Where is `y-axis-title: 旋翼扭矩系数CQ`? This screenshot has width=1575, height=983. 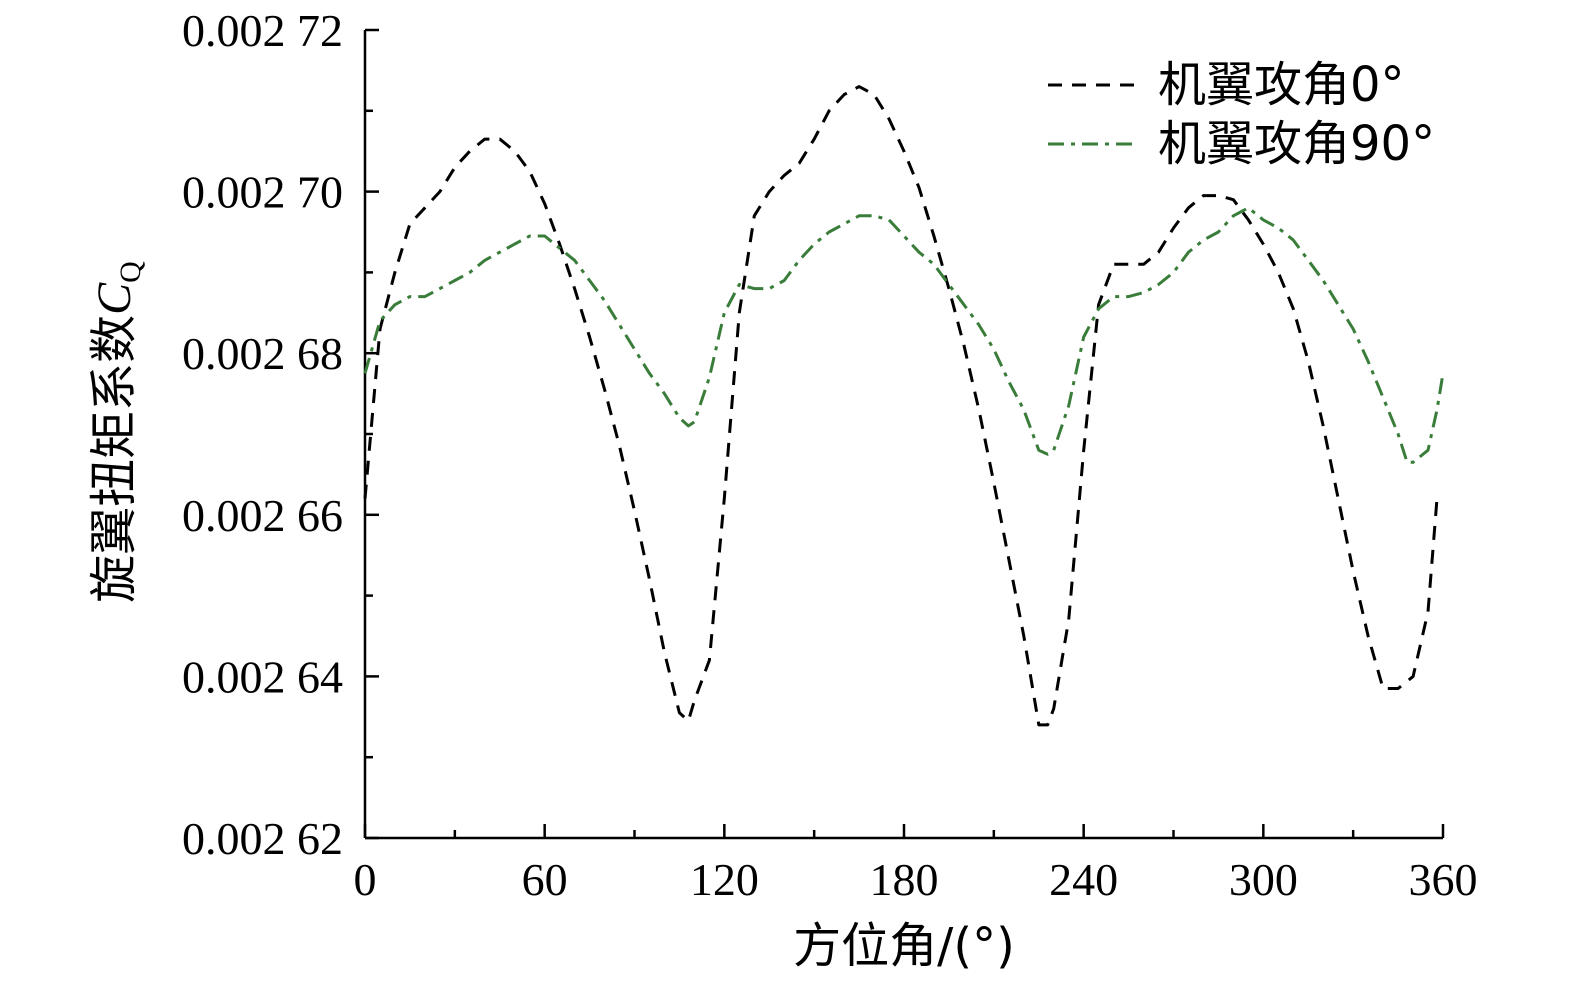 y-axis-title: 旋翼扭矩系数CQ is located at coordinates (116, 432).